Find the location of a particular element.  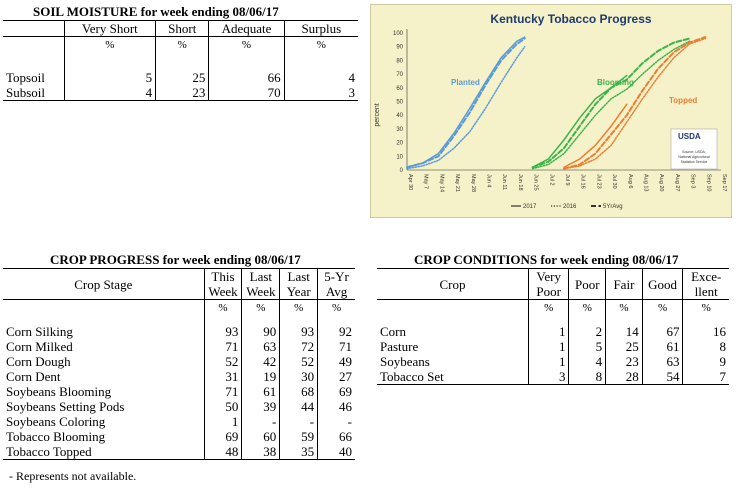

y-tick-label: 50 is located at coordinates (399, 103).